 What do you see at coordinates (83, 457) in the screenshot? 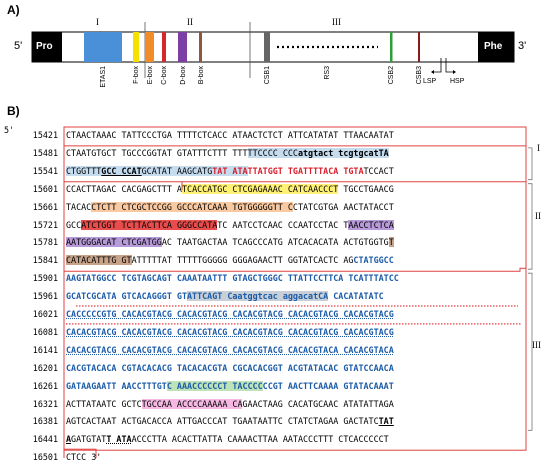
I see `sequence-line: CTCC 3'` at bounding box center [83, 457].